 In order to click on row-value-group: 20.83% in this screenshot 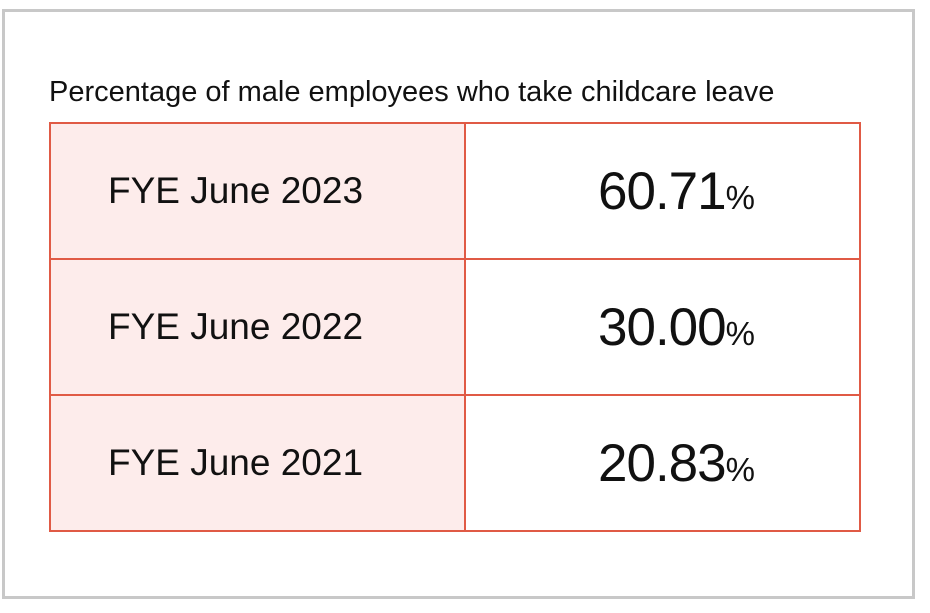, I will do `click(676, 463)`.